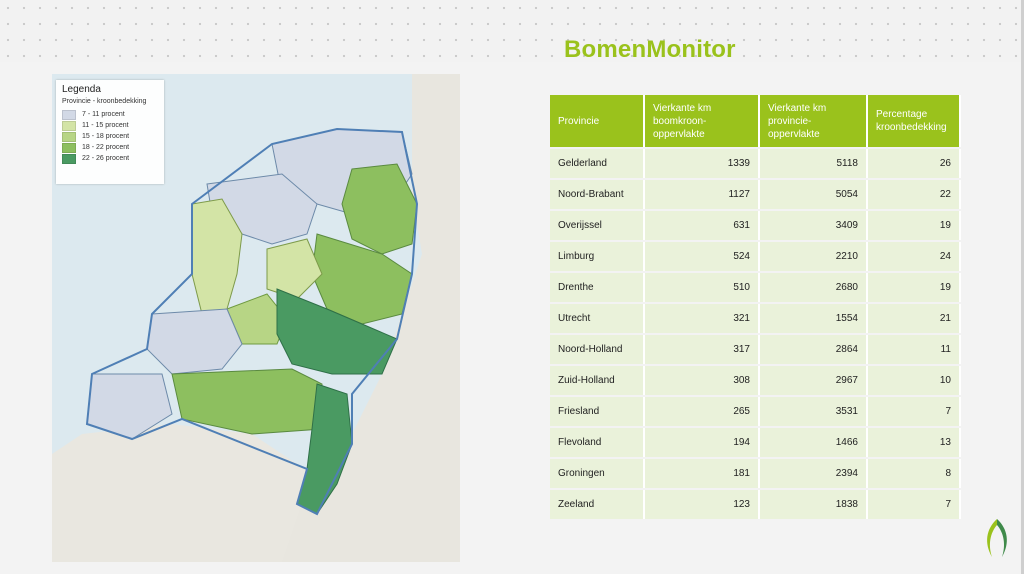 This screenshot has width=1024, height=574. Describe the element at coordinates (337, 331) in the screenshot. I see `province-gelderland` at that location.